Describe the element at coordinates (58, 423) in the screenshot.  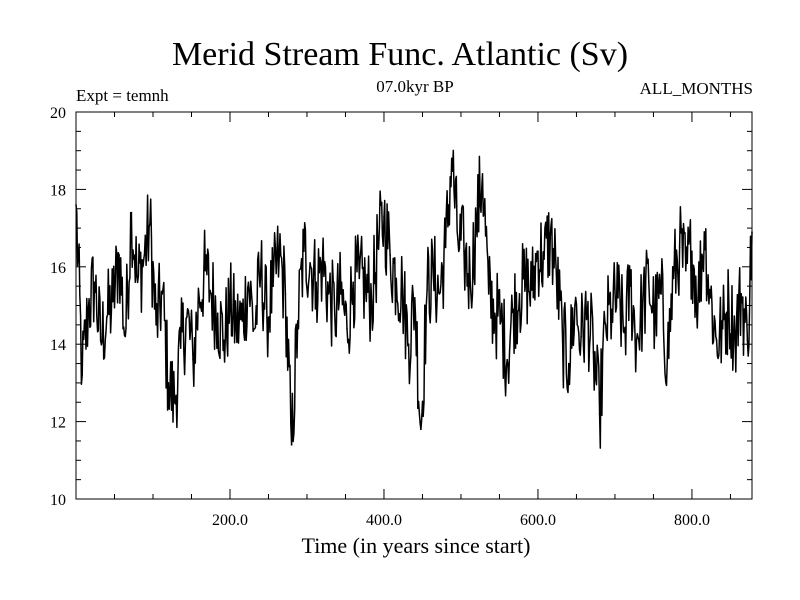
I see `y-tick-label: 12` at that location.